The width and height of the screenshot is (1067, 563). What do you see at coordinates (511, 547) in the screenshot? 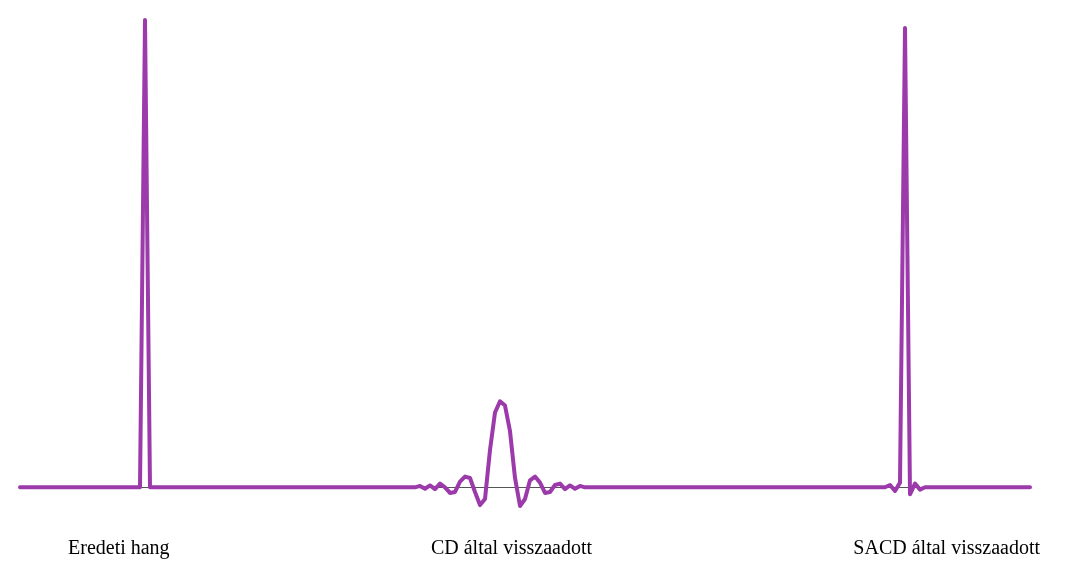
I see `text: CD által visszaadott` at bounding box center [511, 547].